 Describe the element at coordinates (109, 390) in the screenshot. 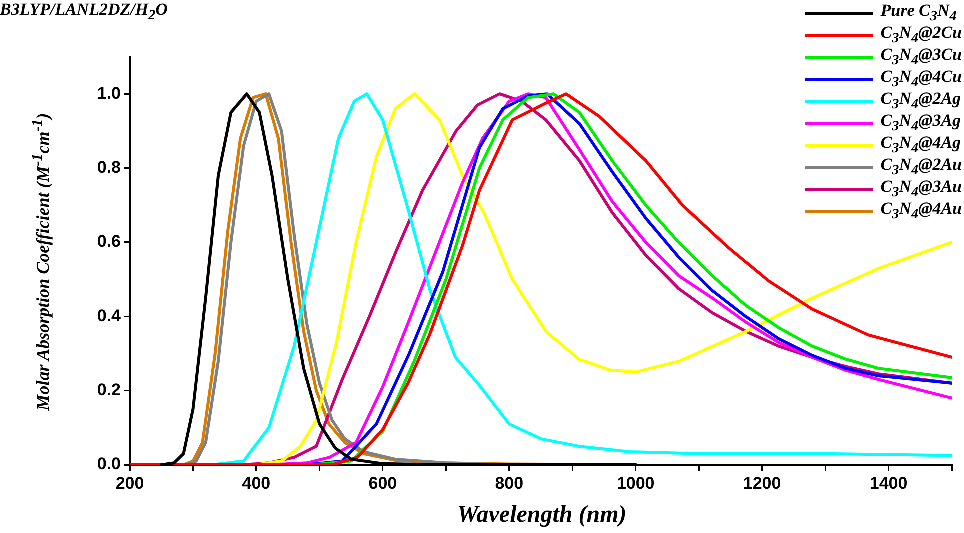

I see `y-tick-label: 0.2` at that location.